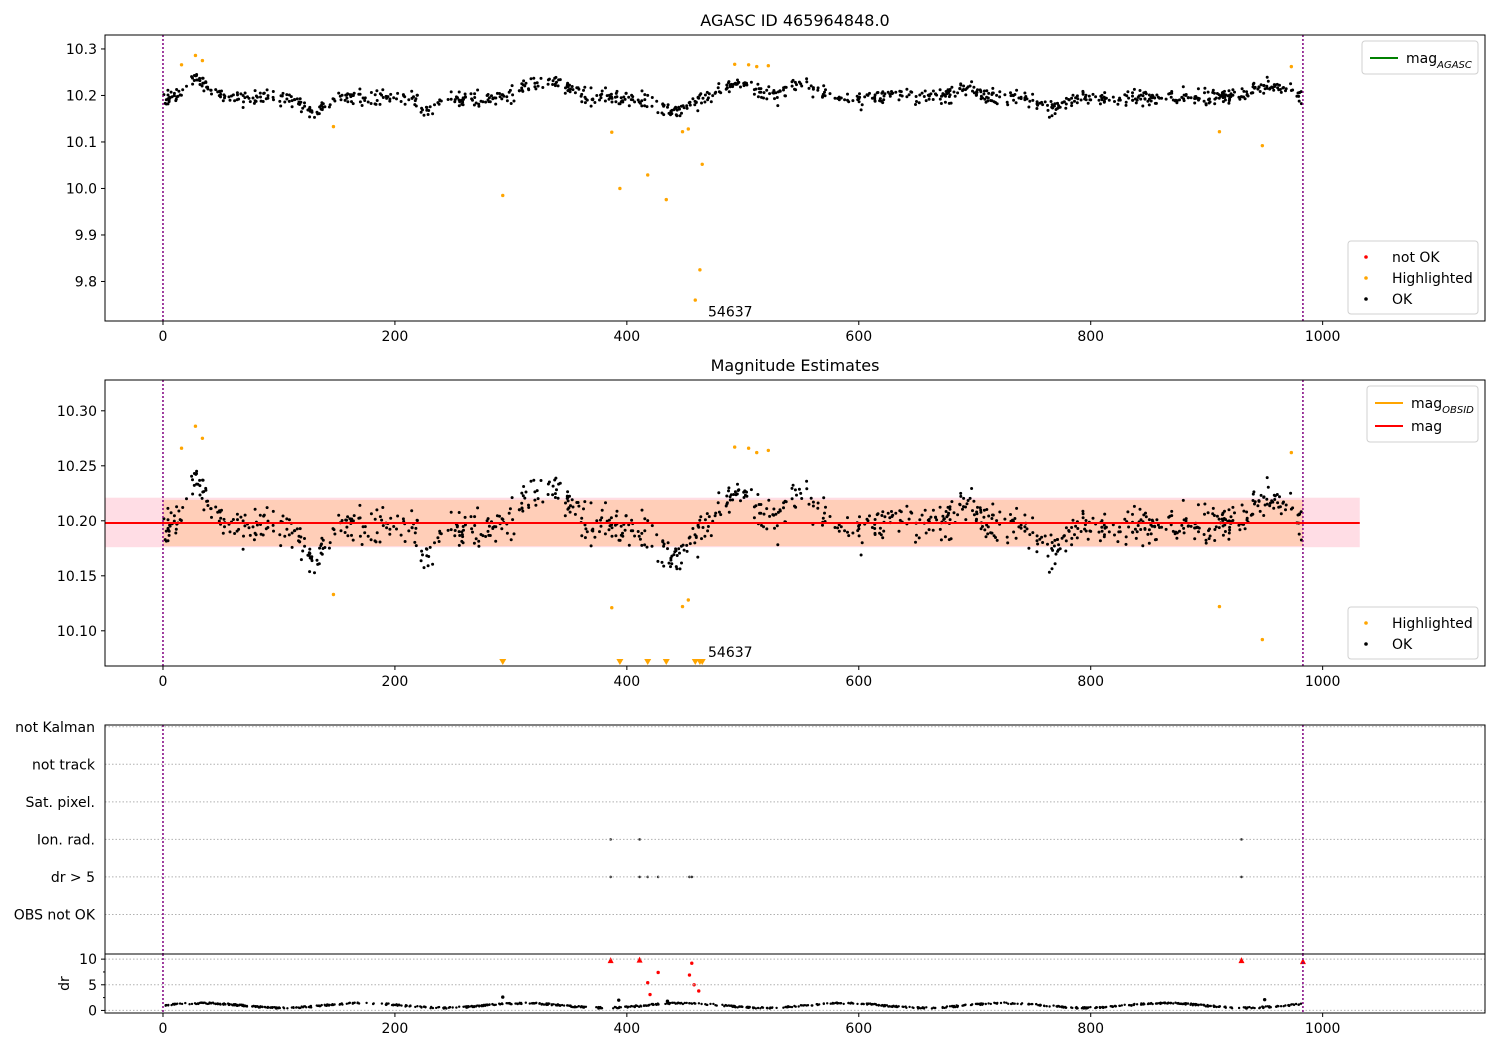 The width and height of the screenshot is (1500, 1050). What do you see at coordinates (626, 682) in the screenshot?
I see `x-tick-label: 400` at bounding box center [626, 682].